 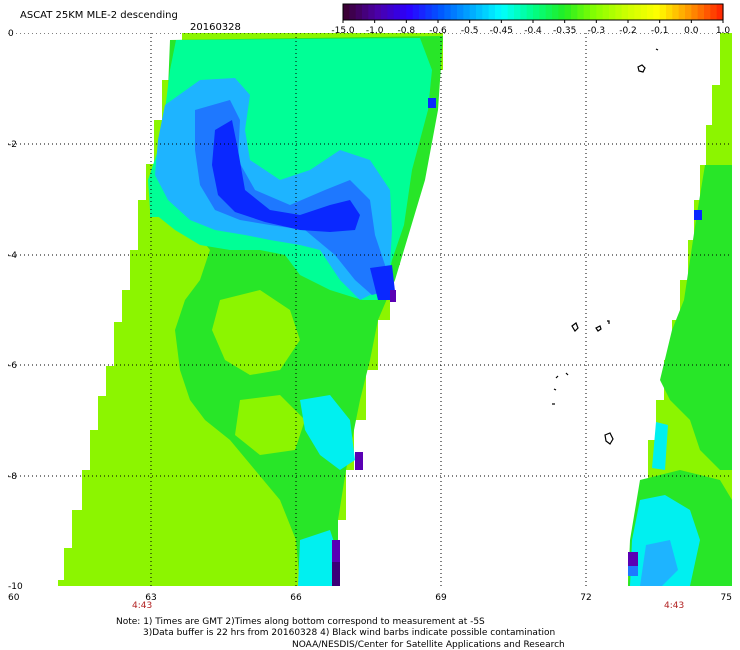 I want to click on lat-label: -10, so click(x=15, y=587).